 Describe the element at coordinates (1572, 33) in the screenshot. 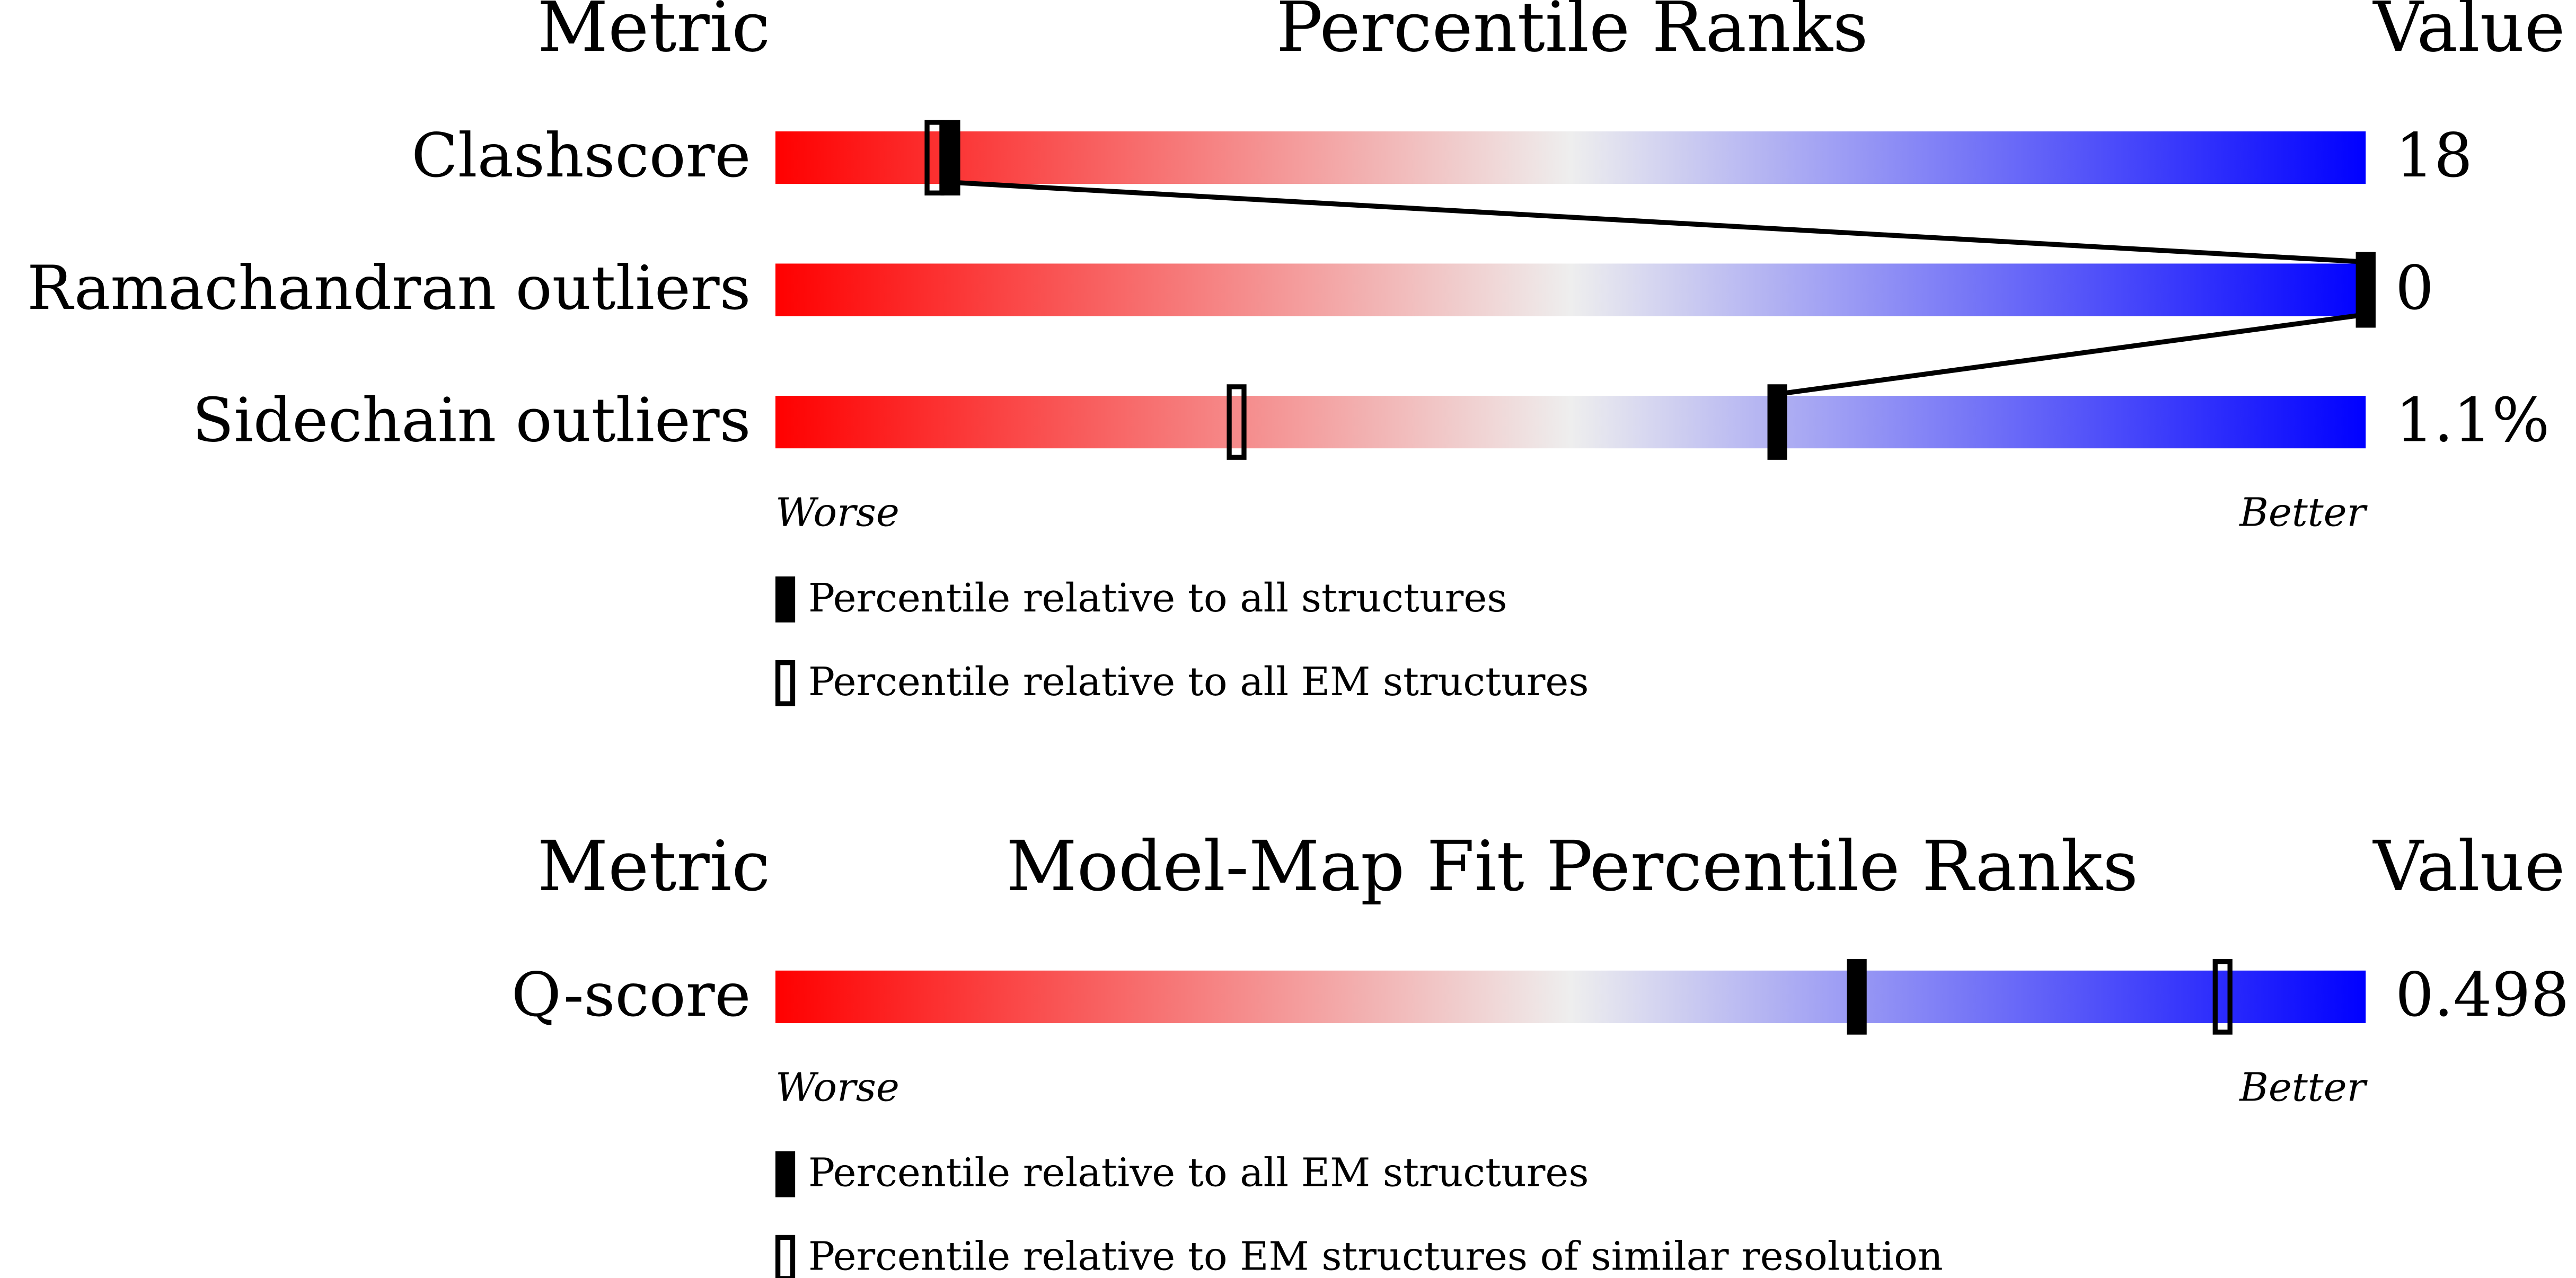

I see `header-title: Percentile Ranks` at that location.